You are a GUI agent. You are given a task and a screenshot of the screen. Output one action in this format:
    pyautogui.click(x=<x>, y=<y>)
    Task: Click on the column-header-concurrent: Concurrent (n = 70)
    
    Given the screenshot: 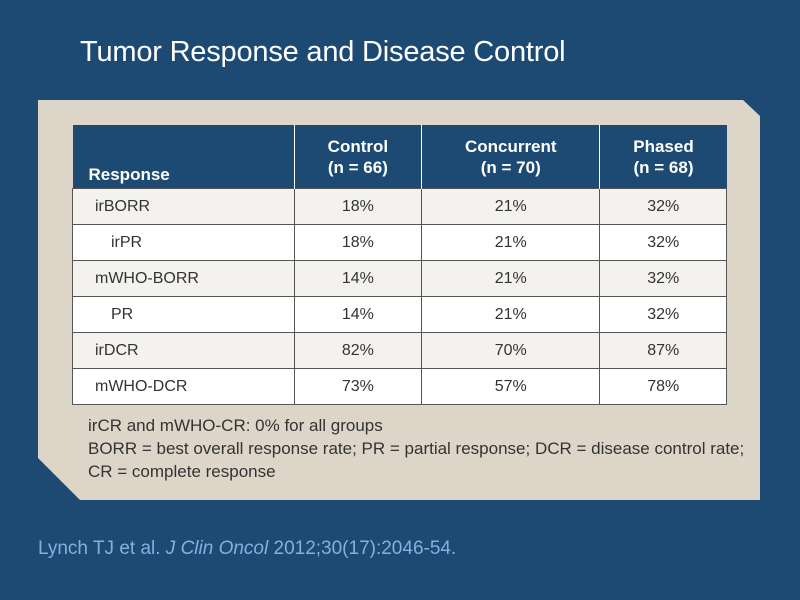 What is the action you would take?
    pyautogui.click(x=510, y=157)
    